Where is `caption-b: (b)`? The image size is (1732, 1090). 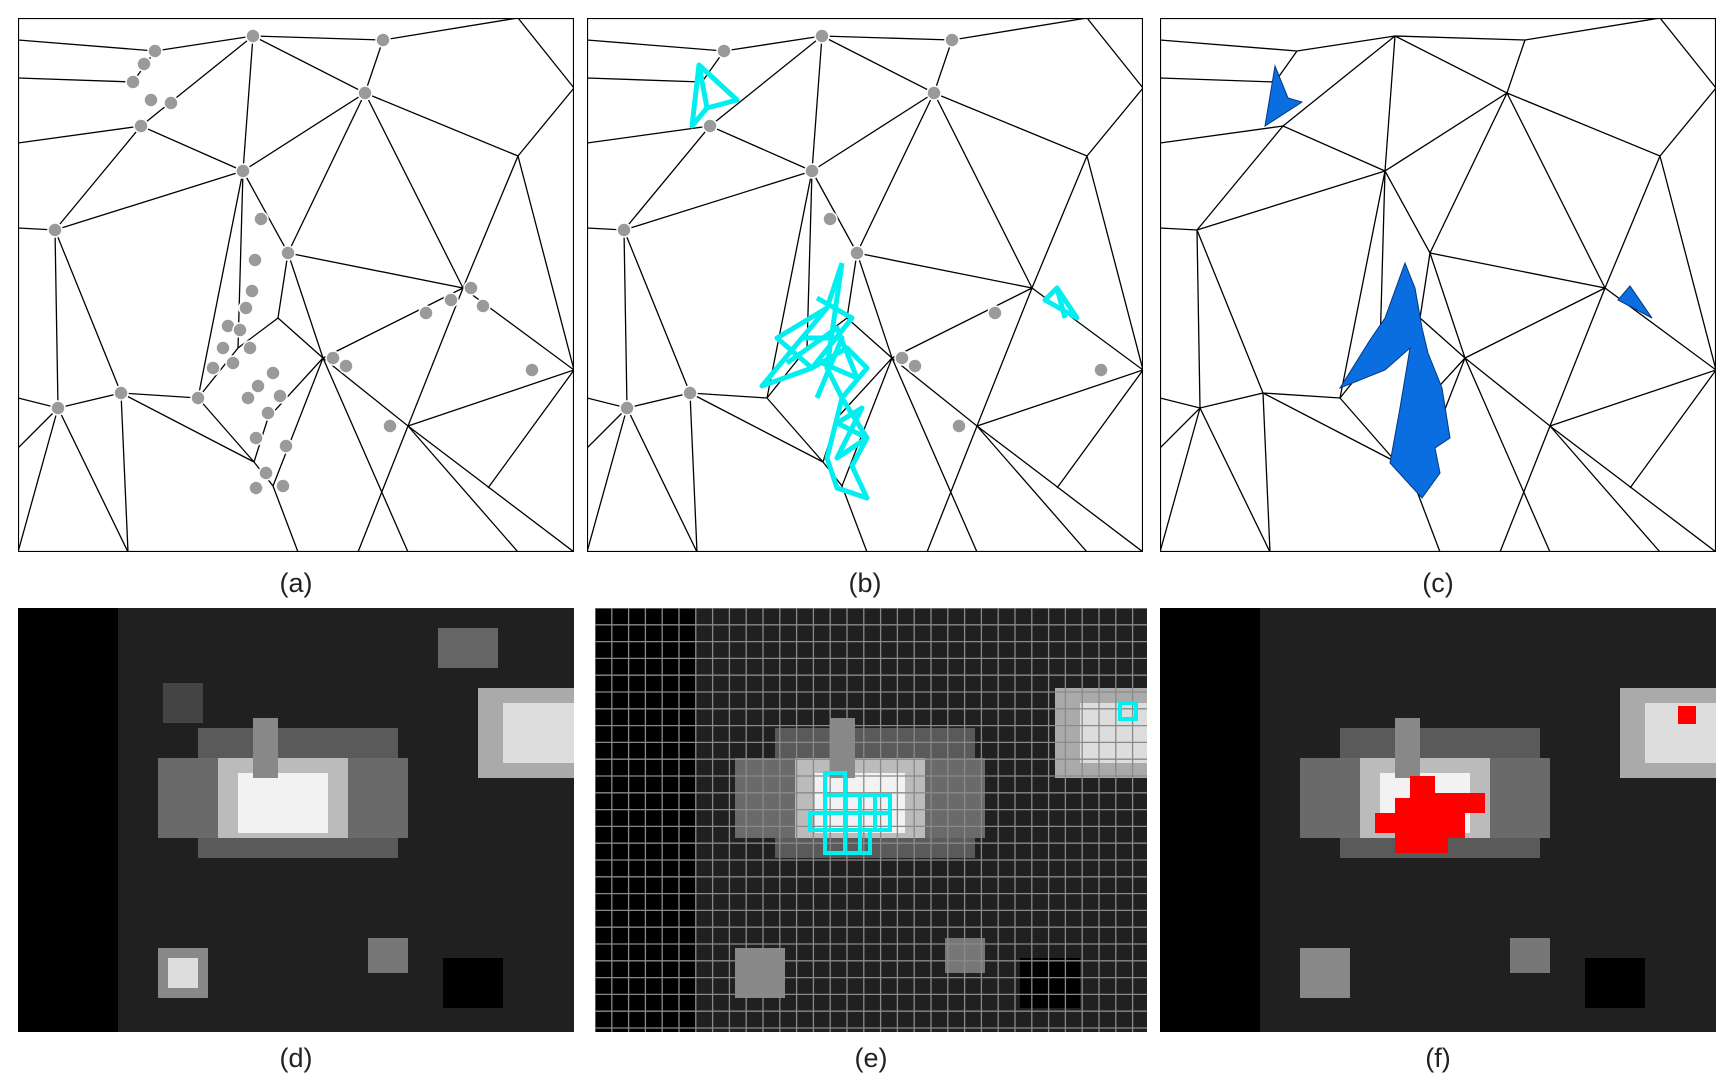
caption-b: (b) is located at coordinates (865, 583).